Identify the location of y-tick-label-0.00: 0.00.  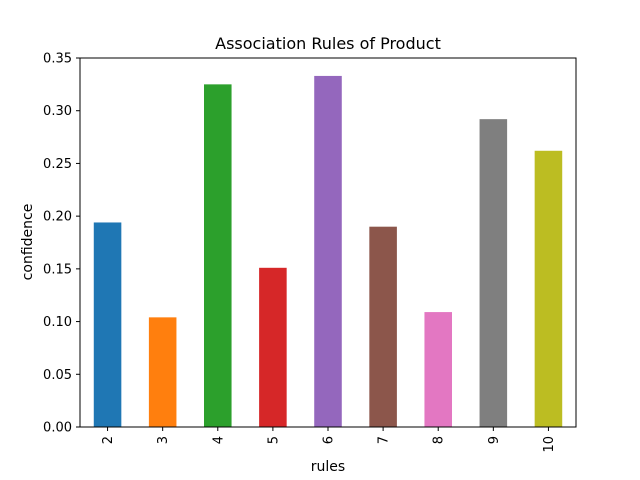
(57, 428).